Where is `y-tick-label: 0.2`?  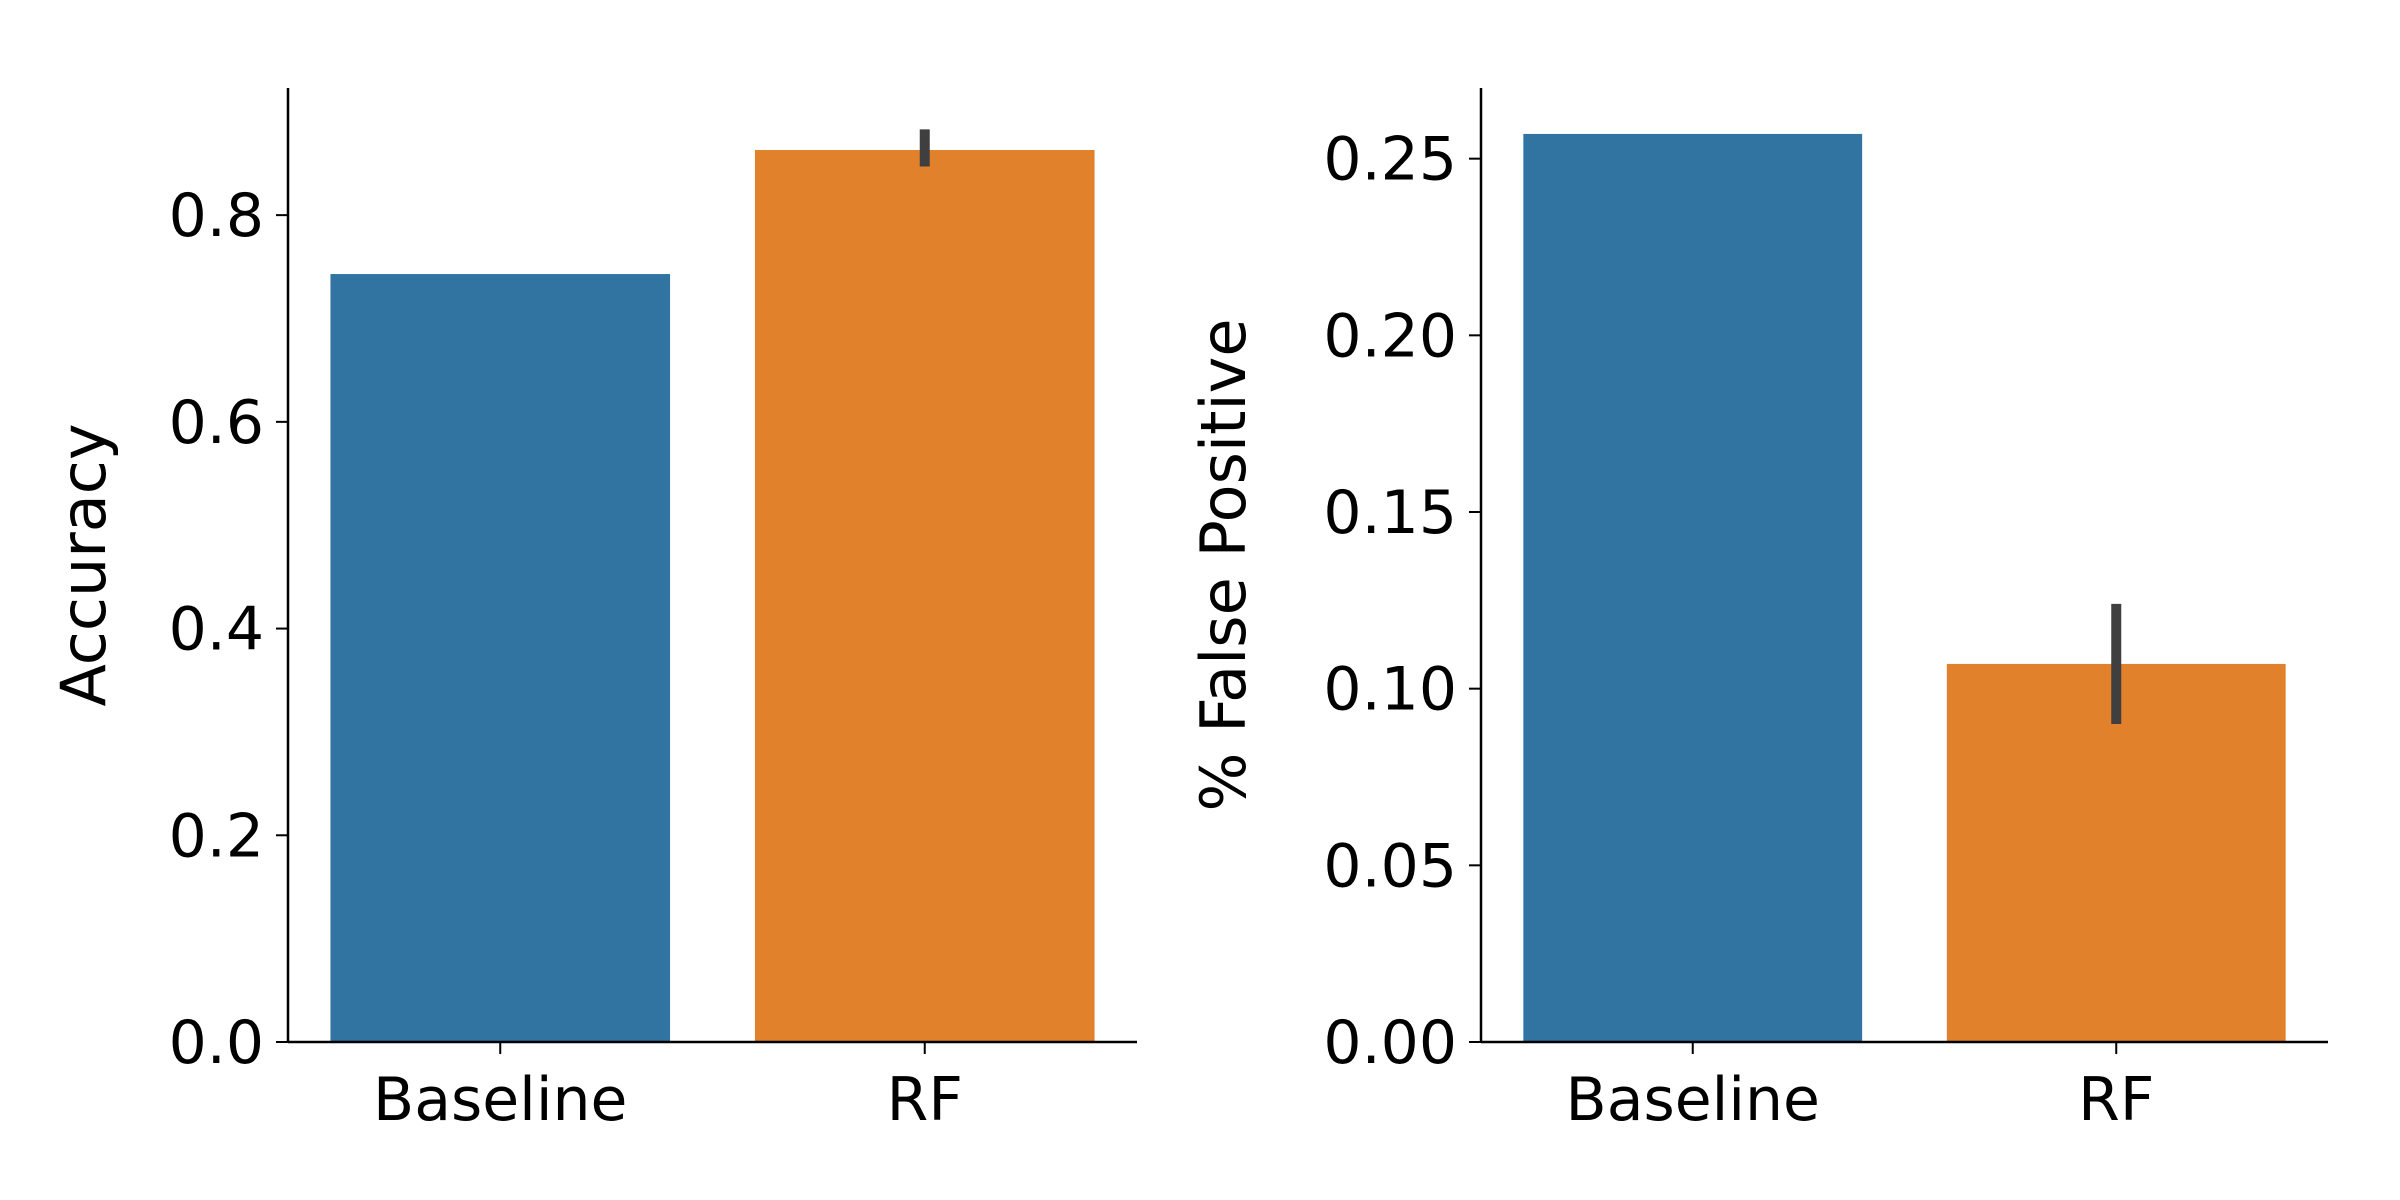 y-tick-label: 0.2 is located at coordinates (216, 836).